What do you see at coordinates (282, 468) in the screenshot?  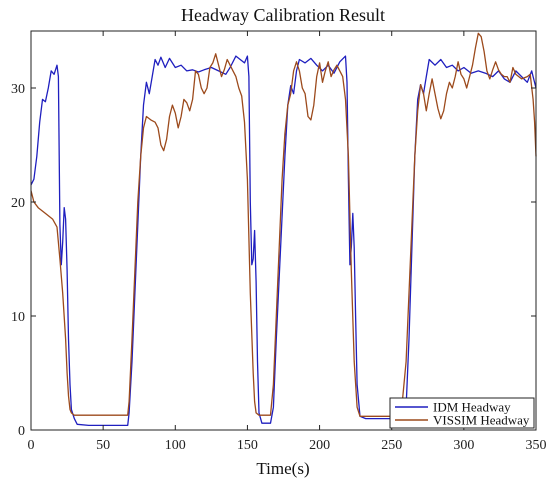 I see `x-axis-title: Time(s)` at bounding box center [282, 468].